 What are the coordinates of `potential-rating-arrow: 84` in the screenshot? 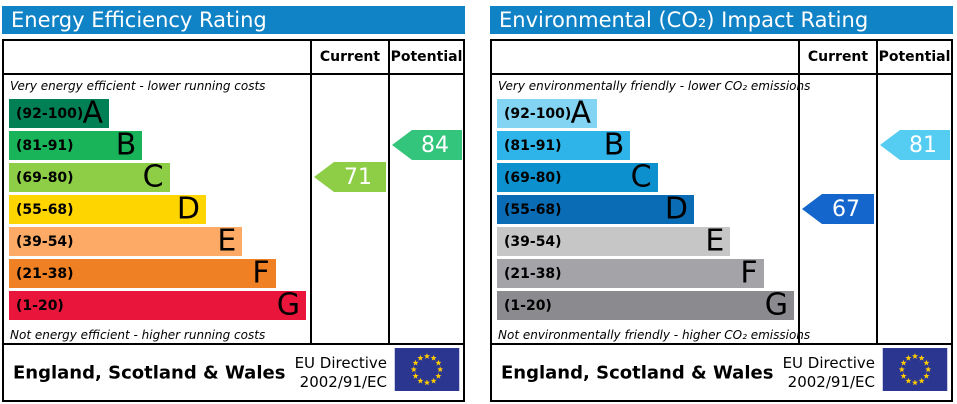 It's located at (427, 145).